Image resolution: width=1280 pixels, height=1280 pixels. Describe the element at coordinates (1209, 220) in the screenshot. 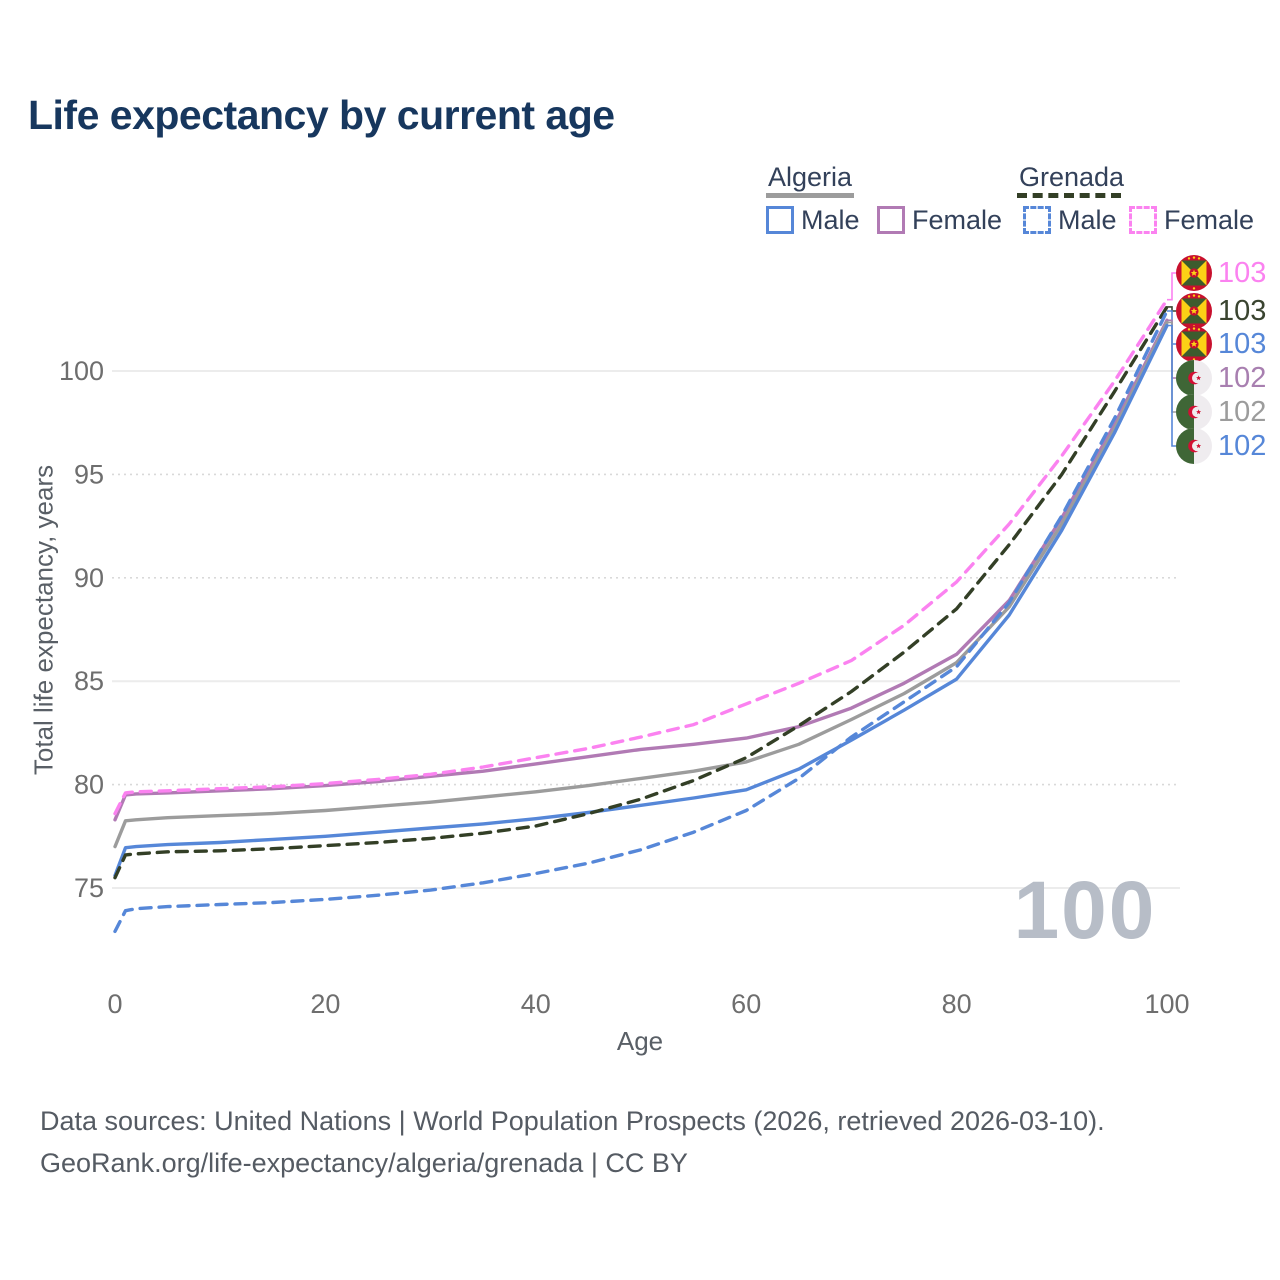

I see `legend-label-grenada-female: Female` at that location.